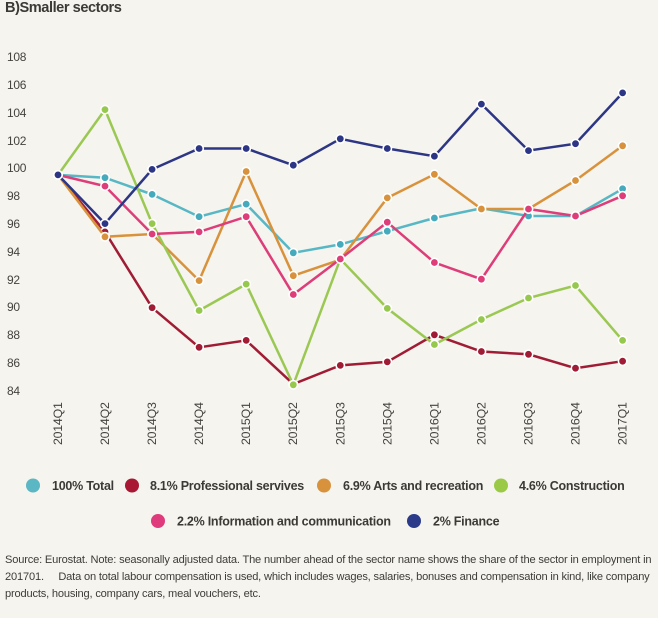 The height and width of the screenshot is (618, 658). Describe the element at coordinates (529, 423) in the screenshot. I see `svg-text: 2016Q3` at that location.